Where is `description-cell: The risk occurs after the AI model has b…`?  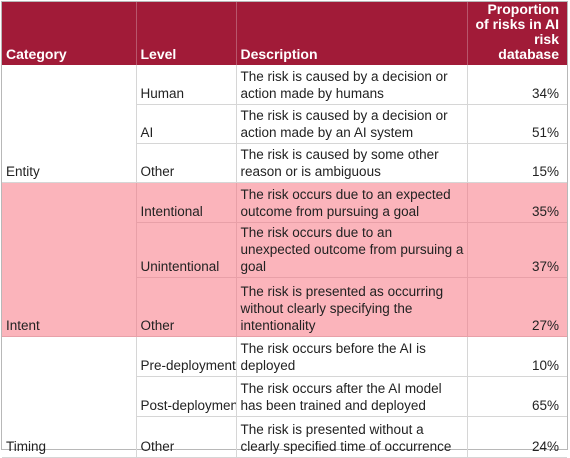
description-cell: The risk occurs after the AI model has b… is located at coordinates (352, 396).